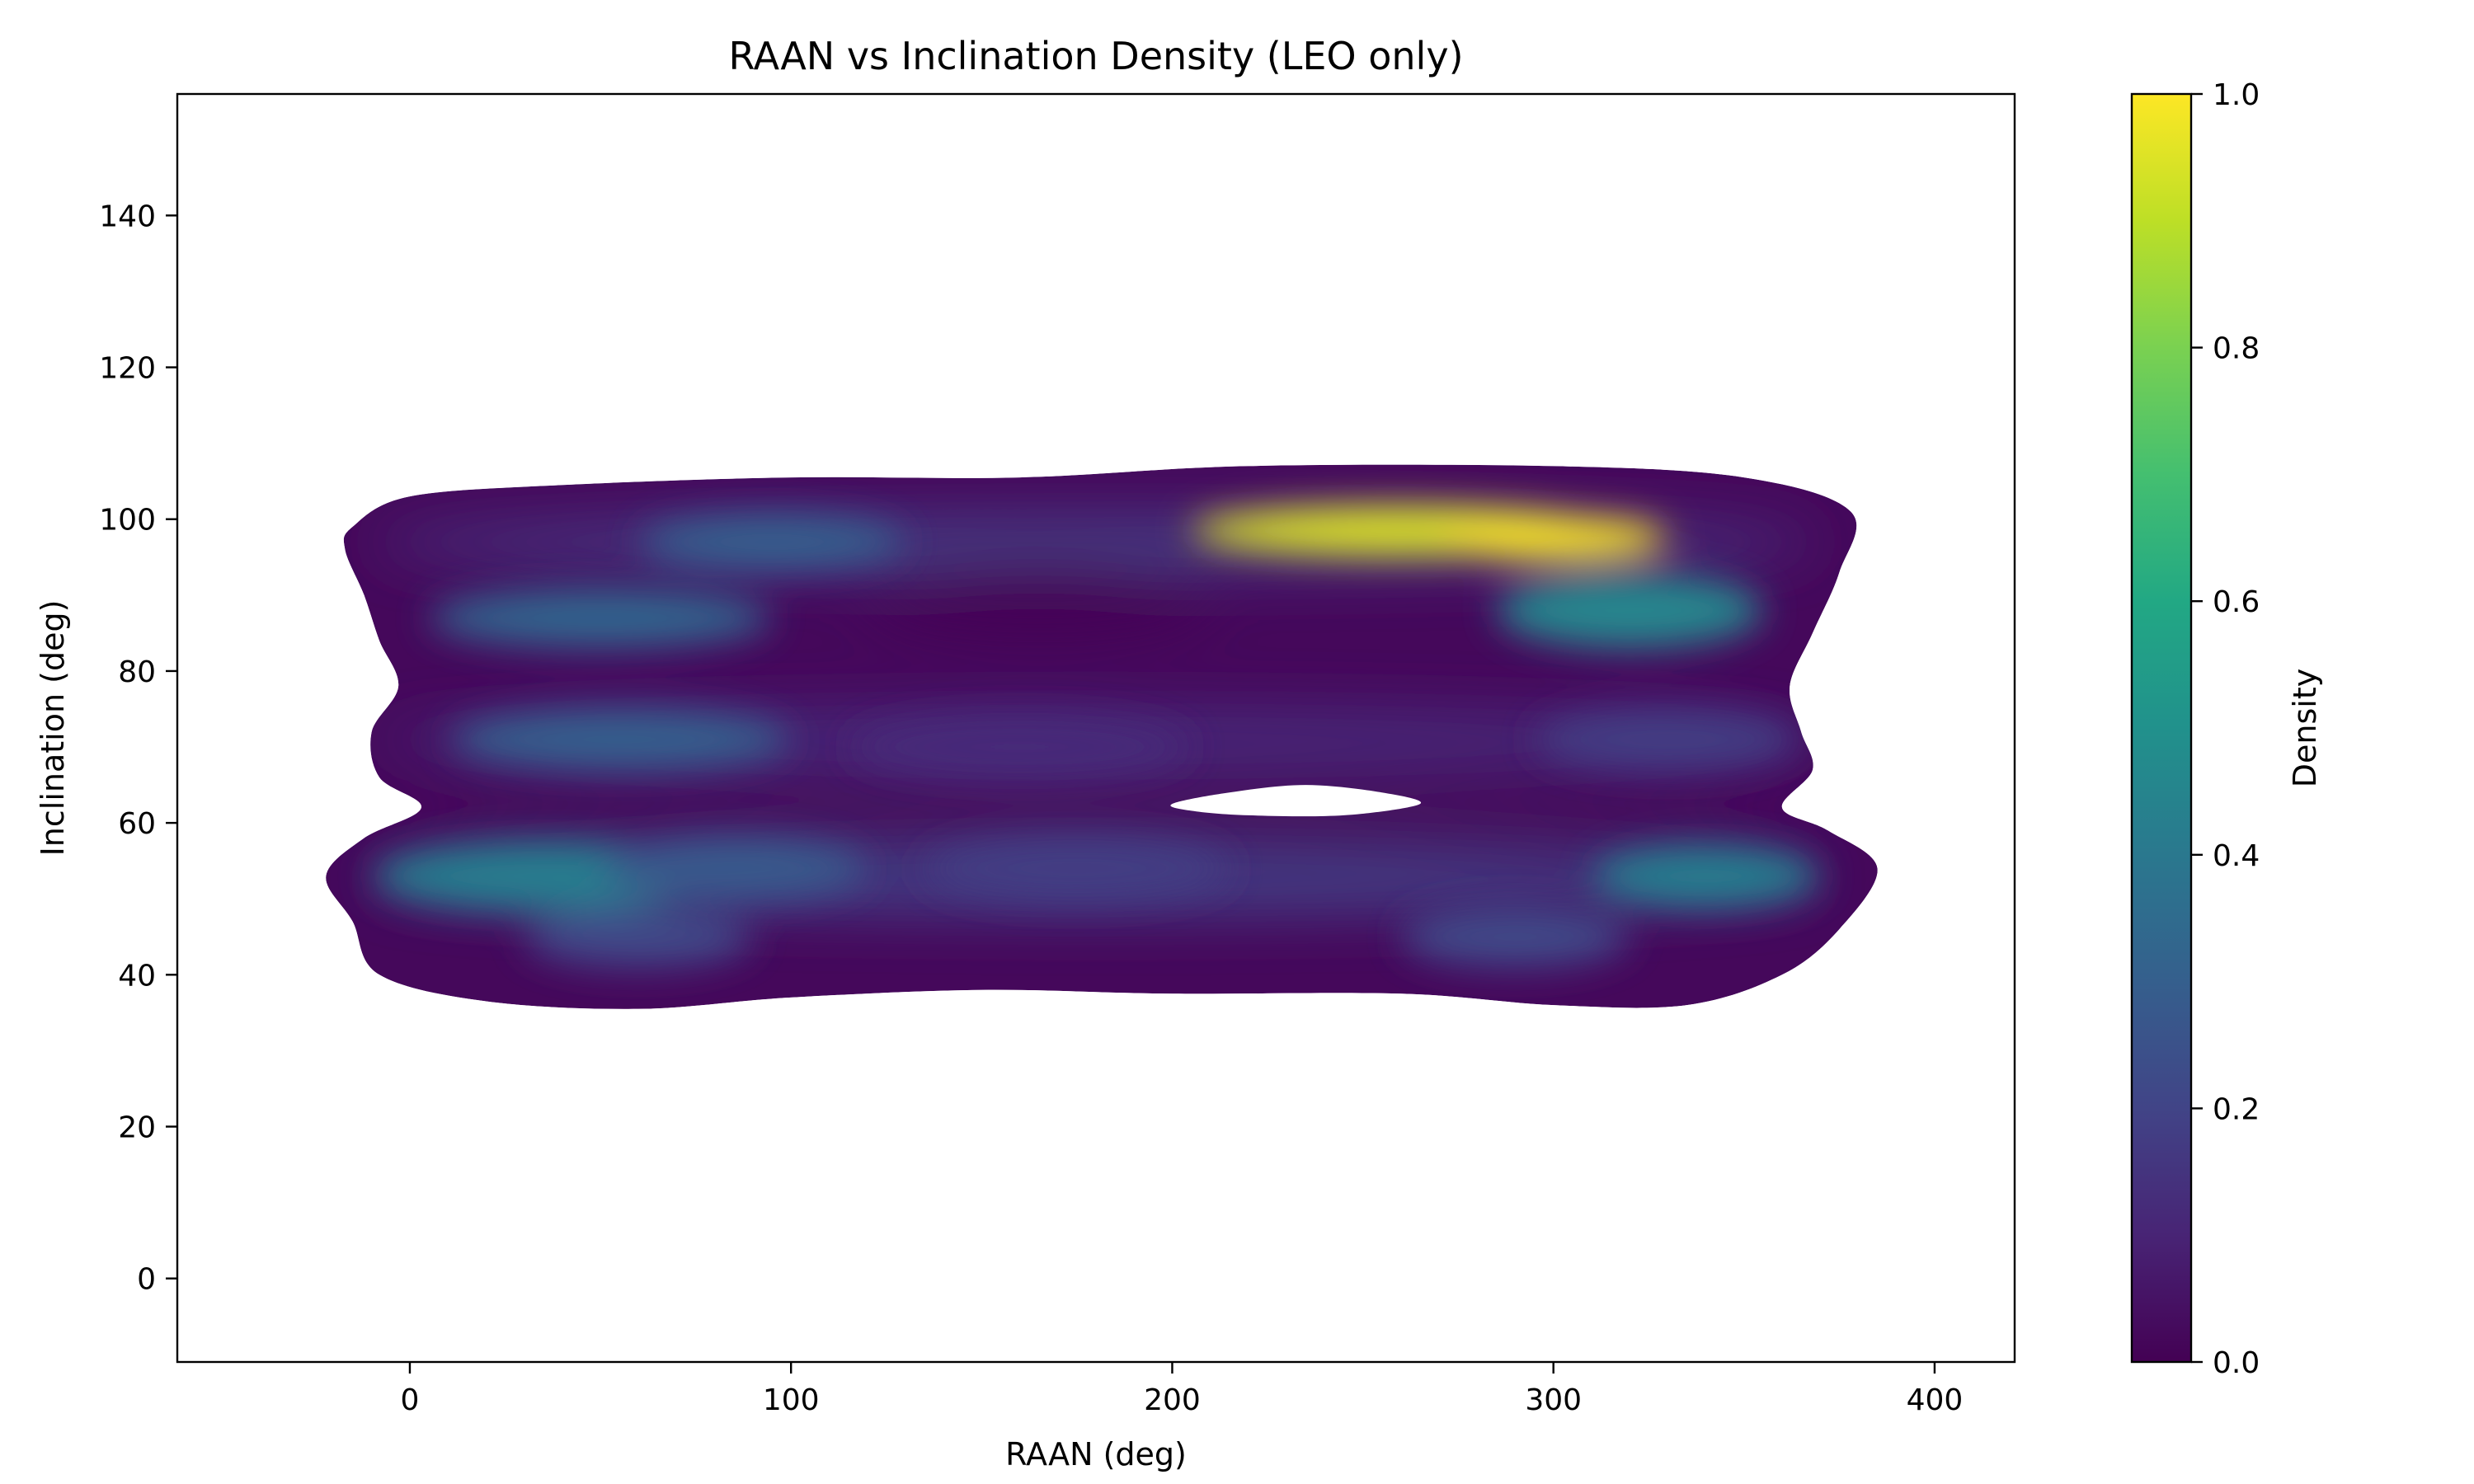 This screenshot has width=2474, height=1484. Describe the element at coordinates (127, 217) in the screenshot. I see `y-tick-label: 140` at that location.